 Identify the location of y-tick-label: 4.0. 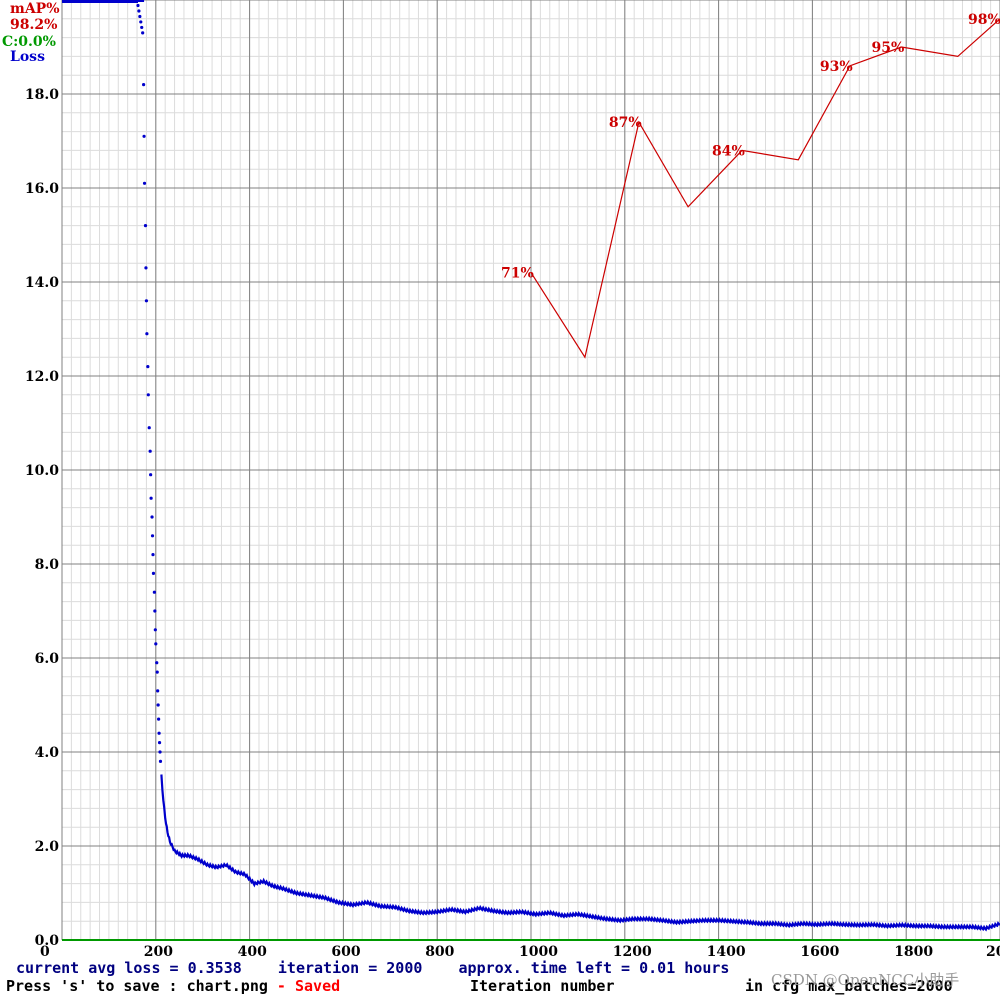
(47, 753).